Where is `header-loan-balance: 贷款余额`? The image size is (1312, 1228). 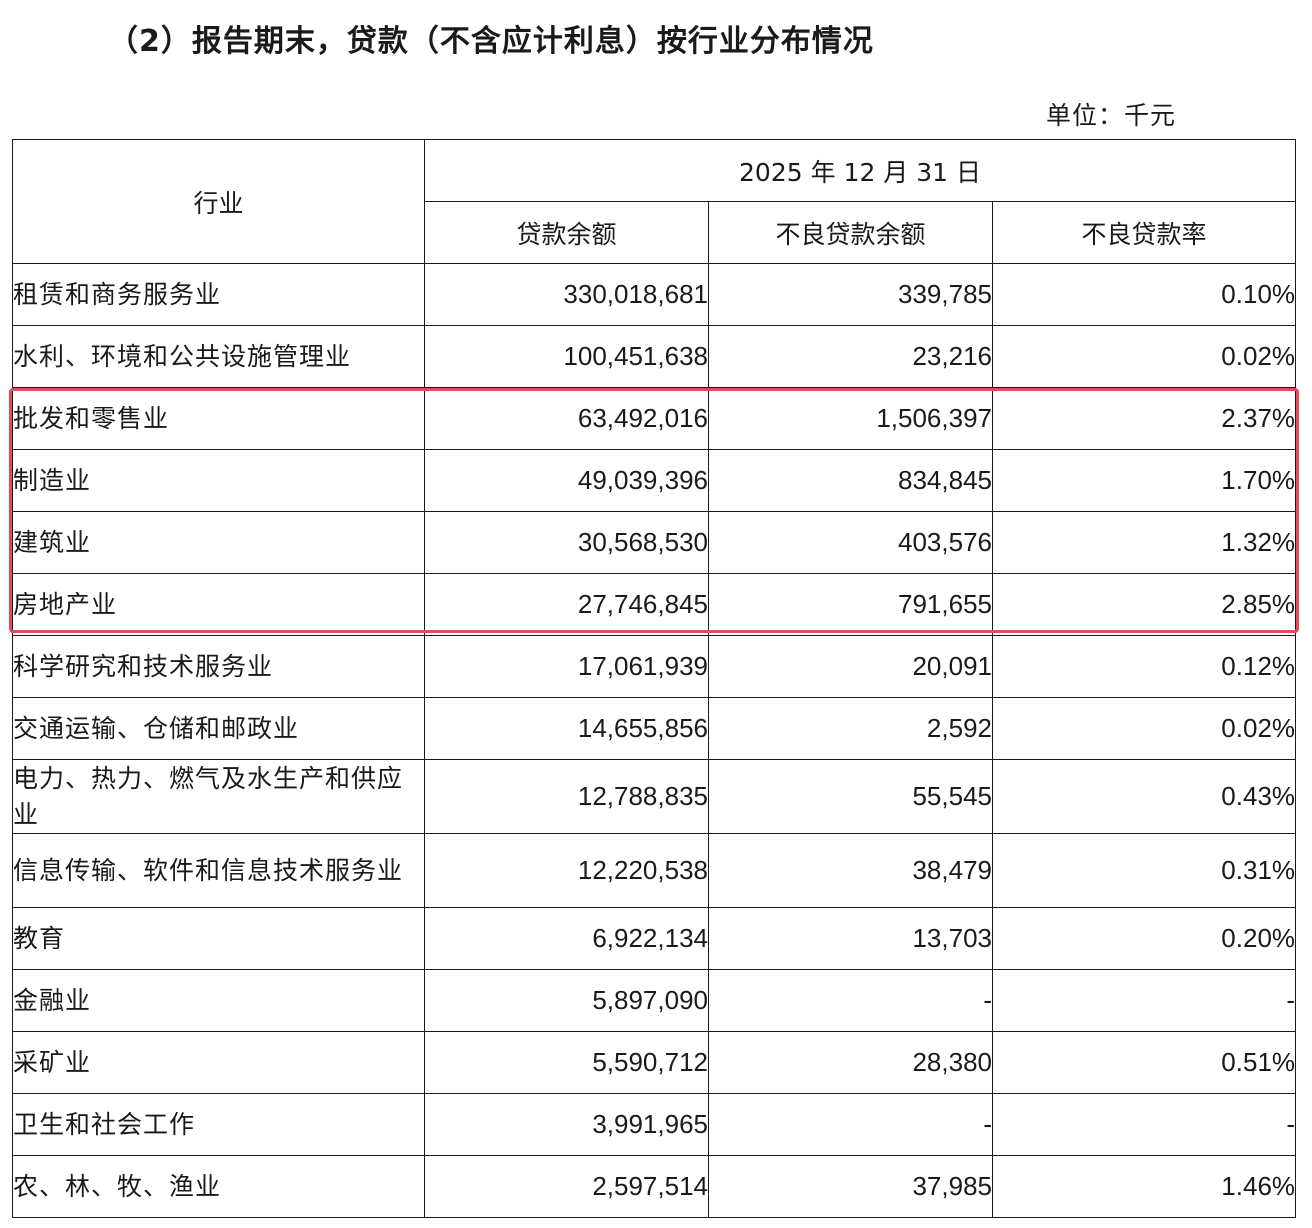 header-loan-balance: 贷款余额 is located at coordinates (566, 232).